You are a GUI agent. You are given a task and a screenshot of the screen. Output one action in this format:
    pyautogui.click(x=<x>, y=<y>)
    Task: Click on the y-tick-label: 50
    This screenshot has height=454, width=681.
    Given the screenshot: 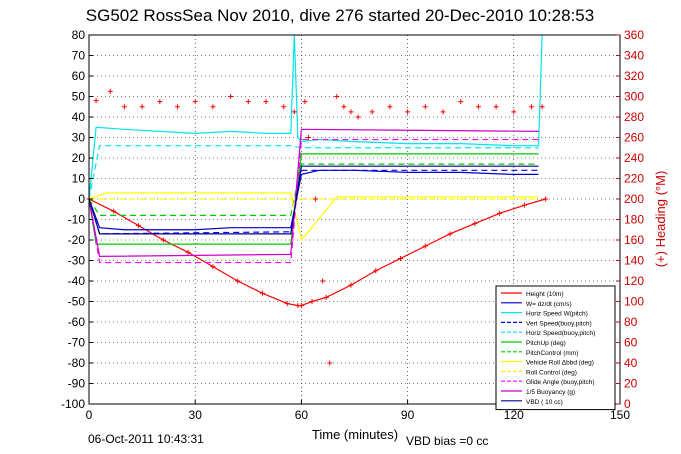 What is the action you would take?
    pyautogui.click(x=79, y=97)
    